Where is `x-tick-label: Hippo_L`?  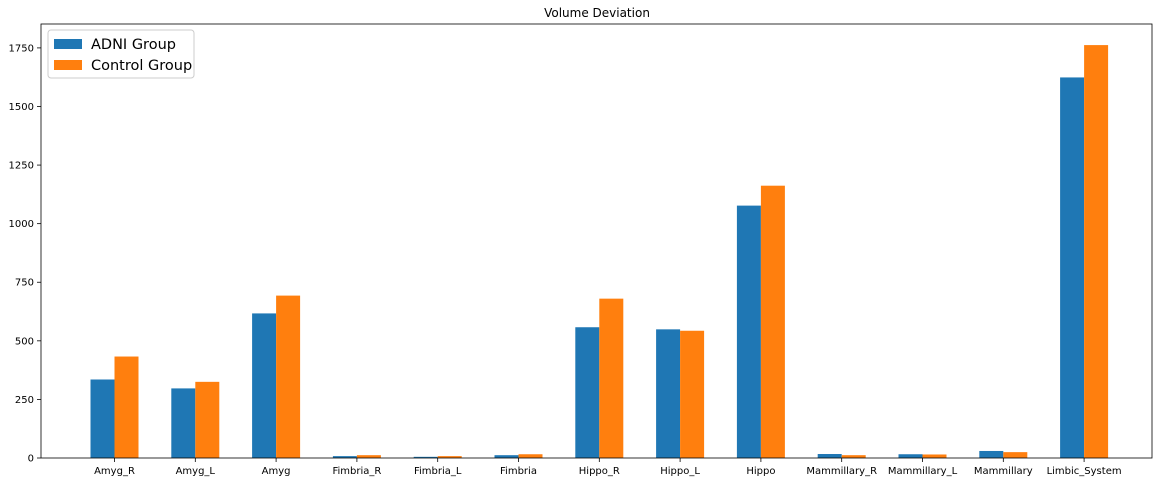
x-tick-label: Hippo_L is located at coordinates (680, 471).